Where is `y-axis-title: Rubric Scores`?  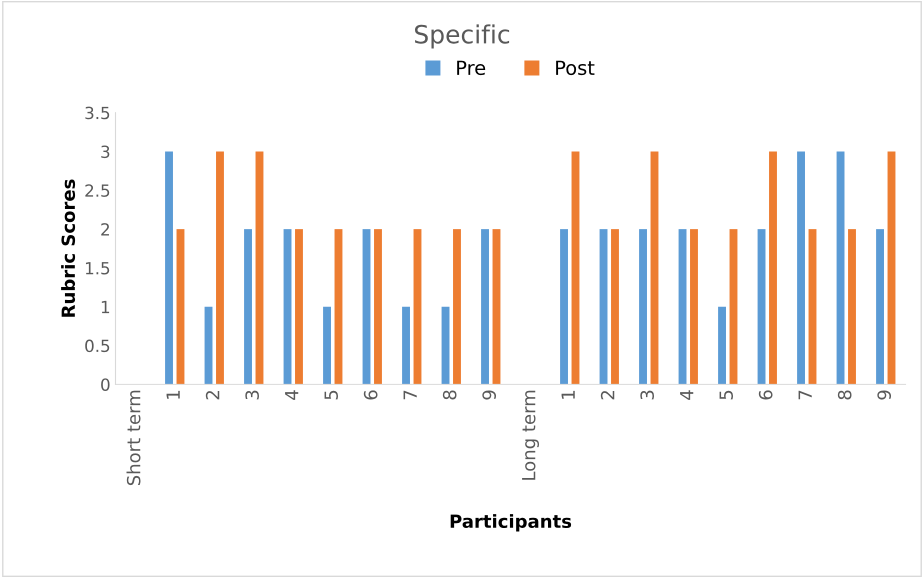 y-axis-title: Rubric Scores is located at coordinates (68, 248).